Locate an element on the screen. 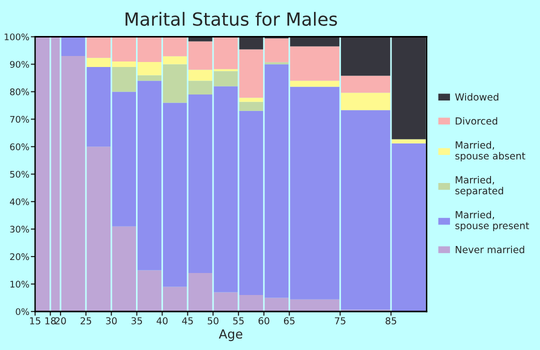  x-tick-label: 60 is located at coordinates (264, 320).